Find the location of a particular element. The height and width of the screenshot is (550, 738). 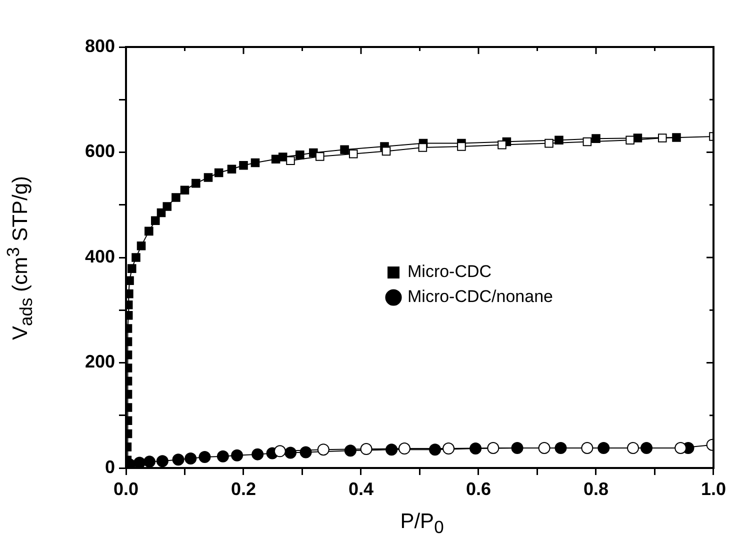

legend-label: Micro-CDC/nonane is located at coordinates (480, 296).